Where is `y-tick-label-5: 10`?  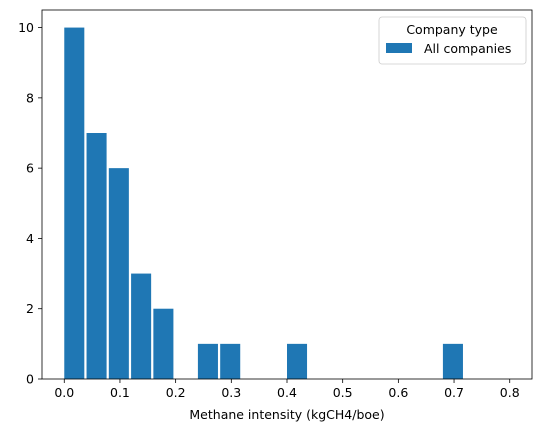
y-tick-label-5: 10 is located at coordinates (26, 27).